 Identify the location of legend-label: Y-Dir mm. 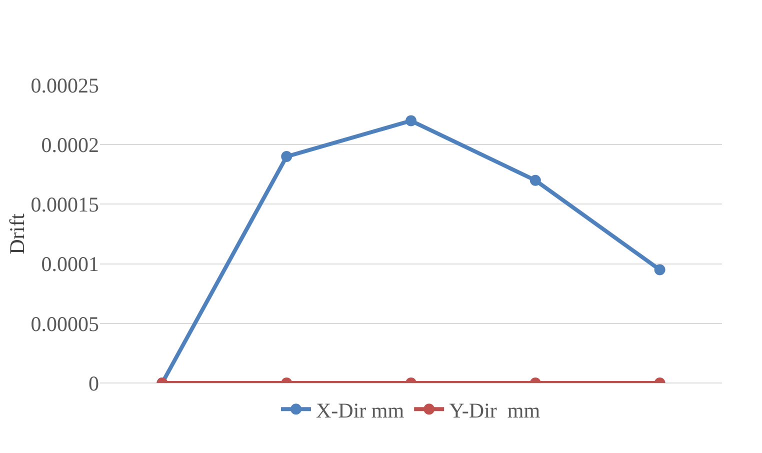
(494, 410).